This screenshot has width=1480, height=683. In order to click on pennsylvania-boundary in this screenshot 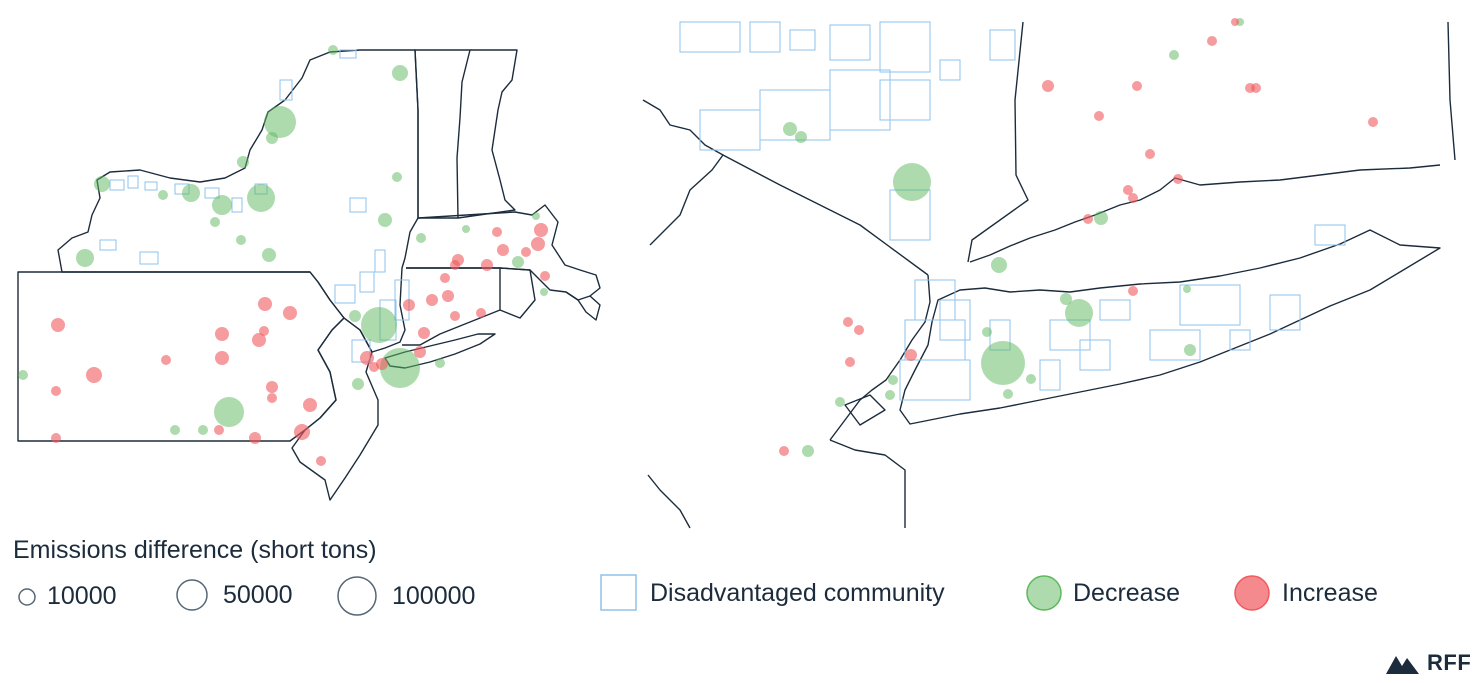, I will do `click(181, 356)`.